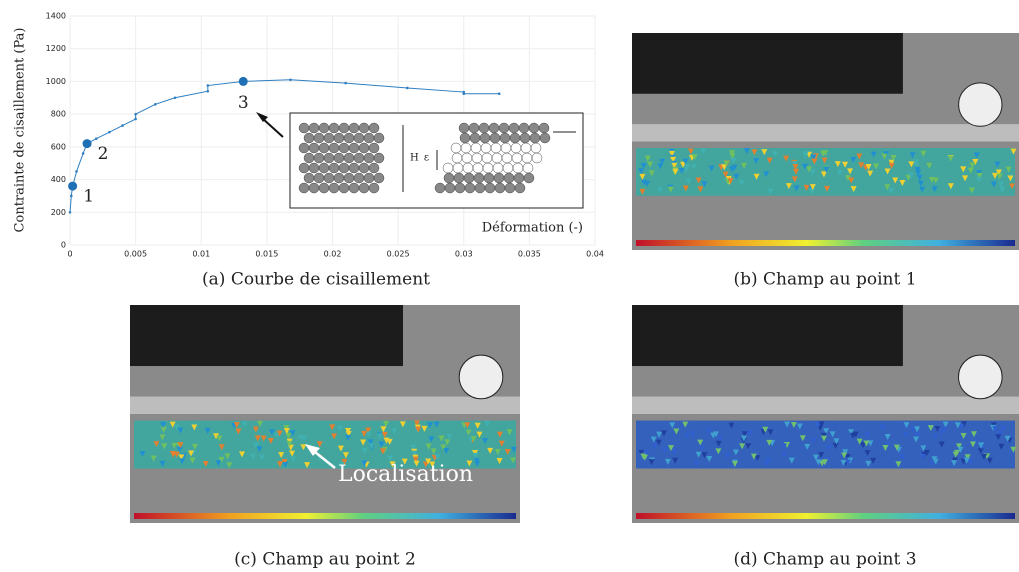 The image size is (1019, 572). What do you see at coordinates (103, 154) in the screenshot?
I see `point-label: 2` at bounding box center [103, 154].